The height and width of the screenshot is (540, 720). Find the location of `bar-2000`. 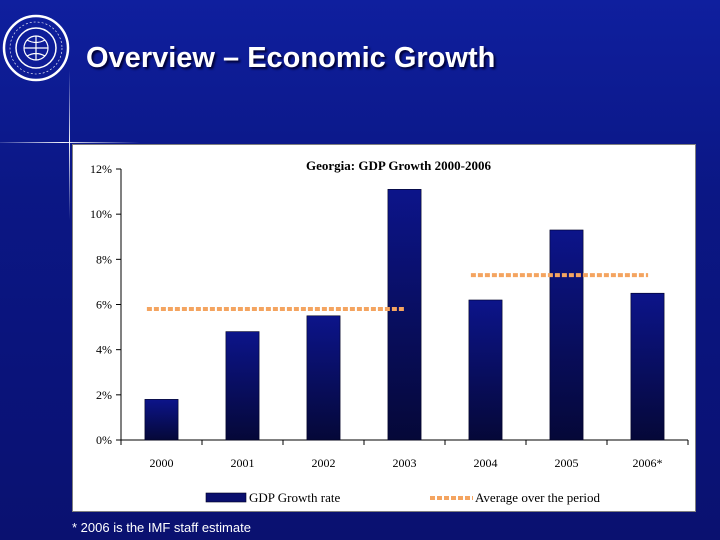

bar-2000 is located at coordinates (161, 420).